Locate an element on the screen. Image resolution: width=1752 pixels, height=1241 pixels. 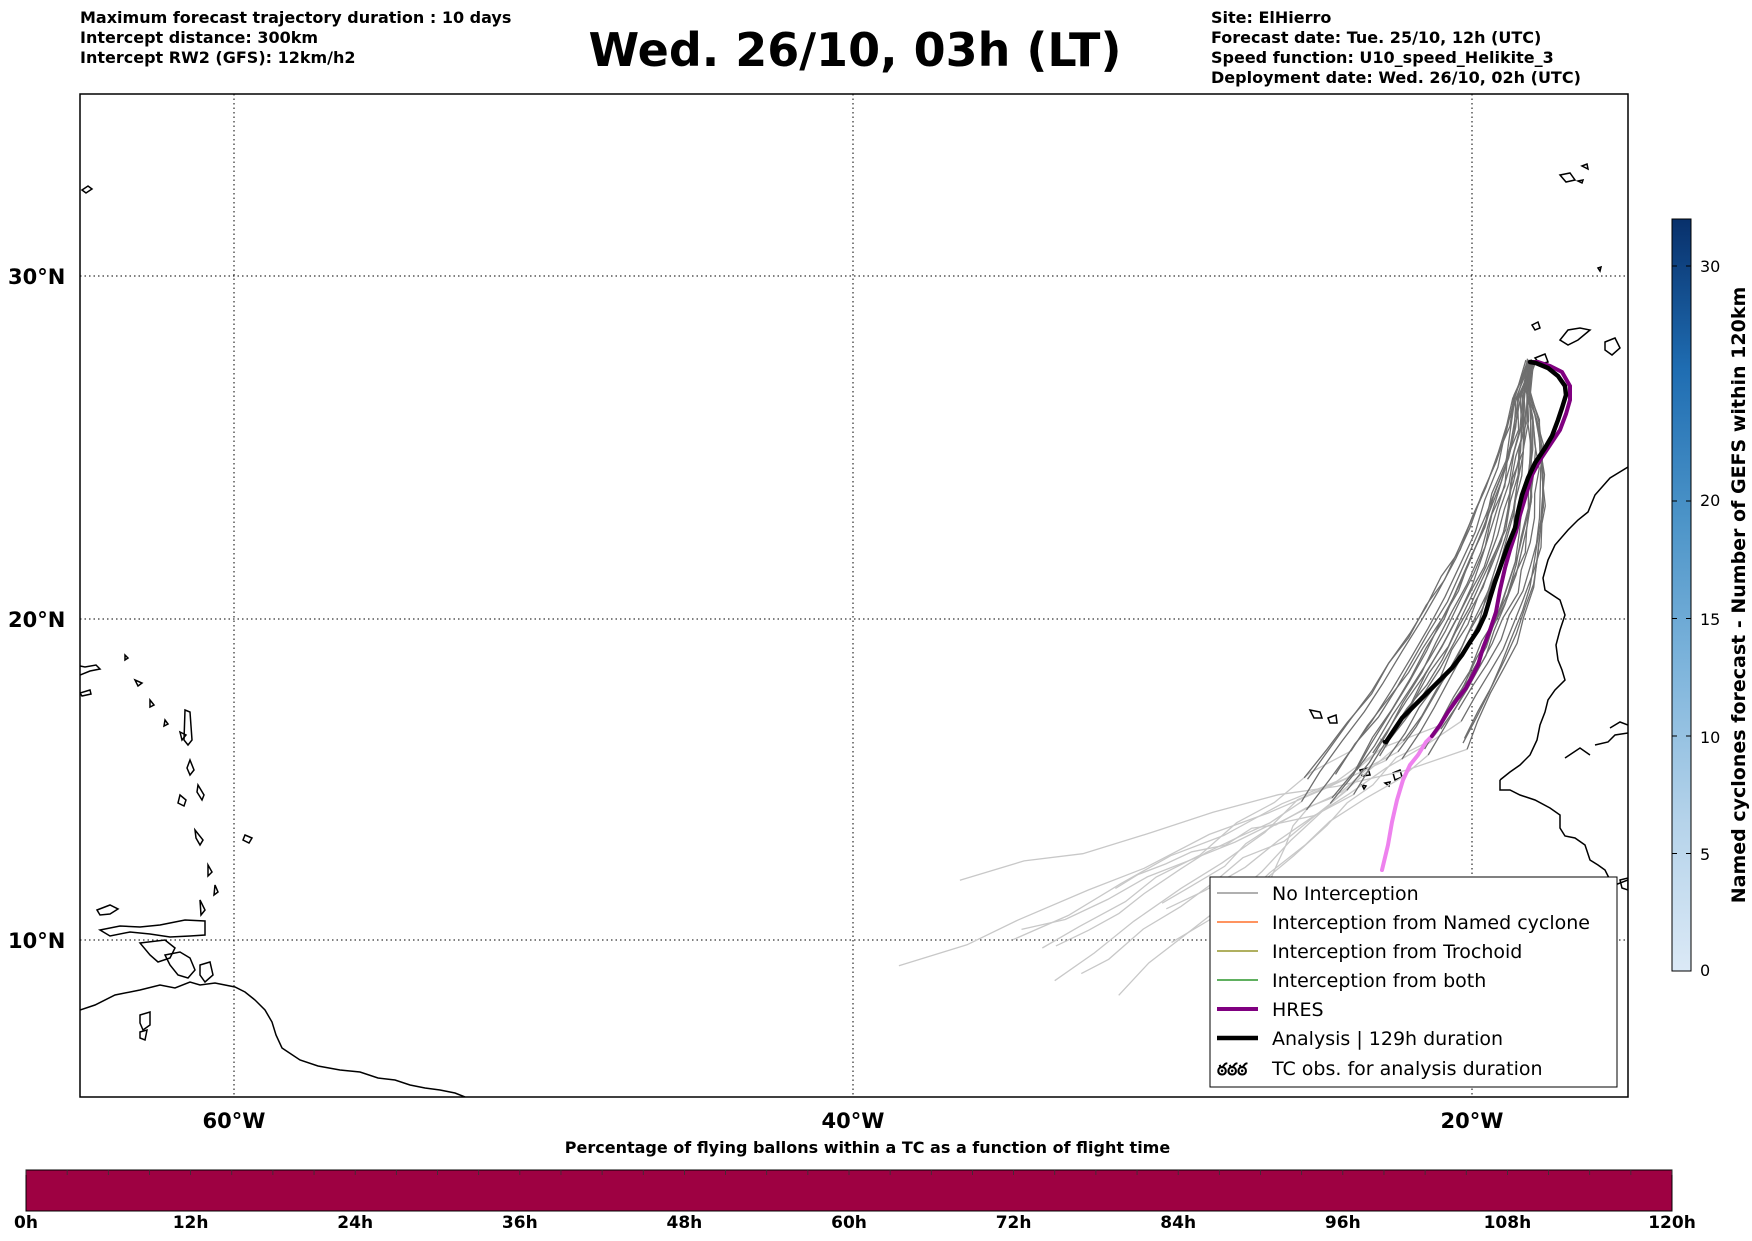
legend-item-tc-obs: ఠఠఠ TC obs. for analysis duration is located at coordinates (1380, 1069).